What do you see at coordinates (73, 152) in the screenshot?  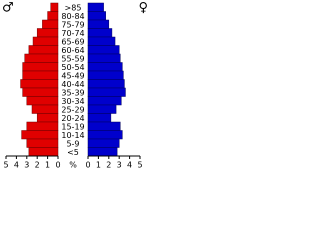 I see `age-label: <5` at bounding box center [73, 152].